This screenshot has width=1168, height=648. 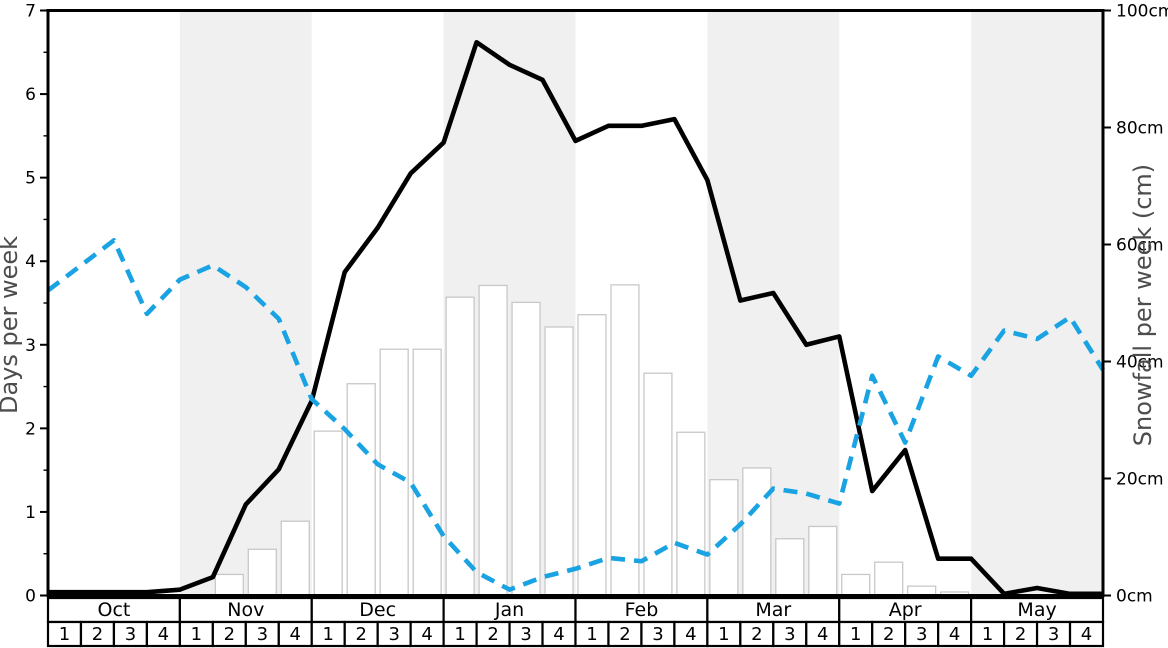 I want to click on right-tick-label: 40cm, so click(x=1140, y=363).